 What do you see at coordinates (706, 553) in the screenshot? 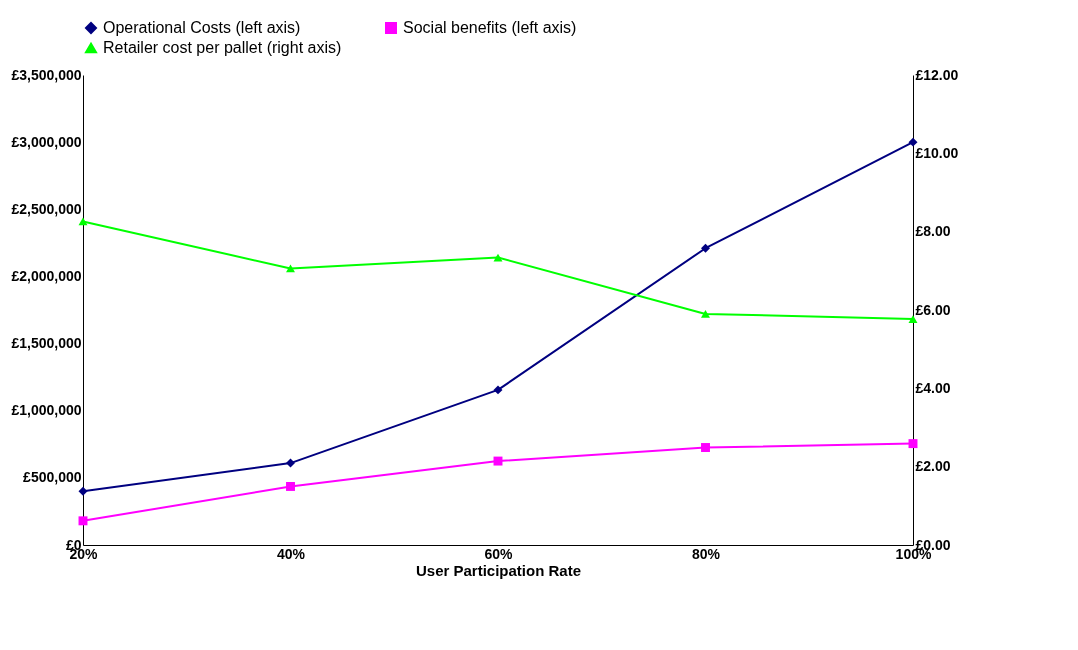
I see `x-tick-label: 80%` at bounding box center [706, 553].